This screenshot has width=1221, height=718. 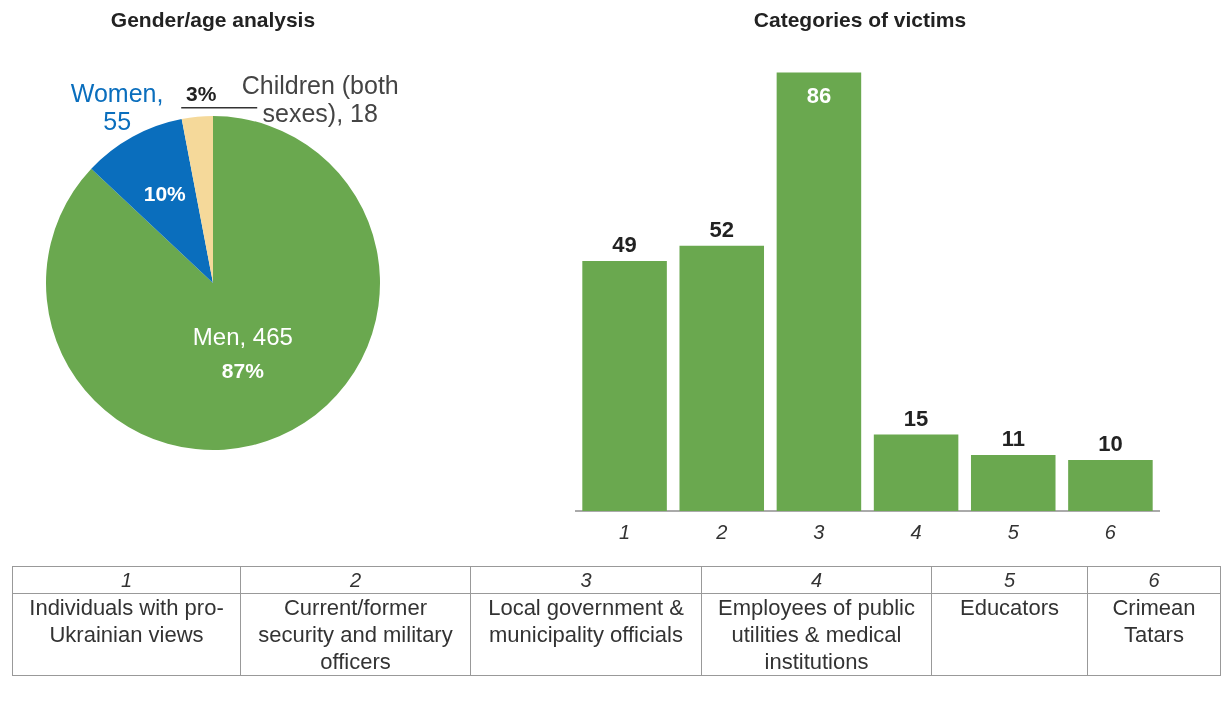 What do you see at coordinates (213, 20) in the screenshot?
I see `chart-title: Gender/age analysis` at bounding box center [213, 20].